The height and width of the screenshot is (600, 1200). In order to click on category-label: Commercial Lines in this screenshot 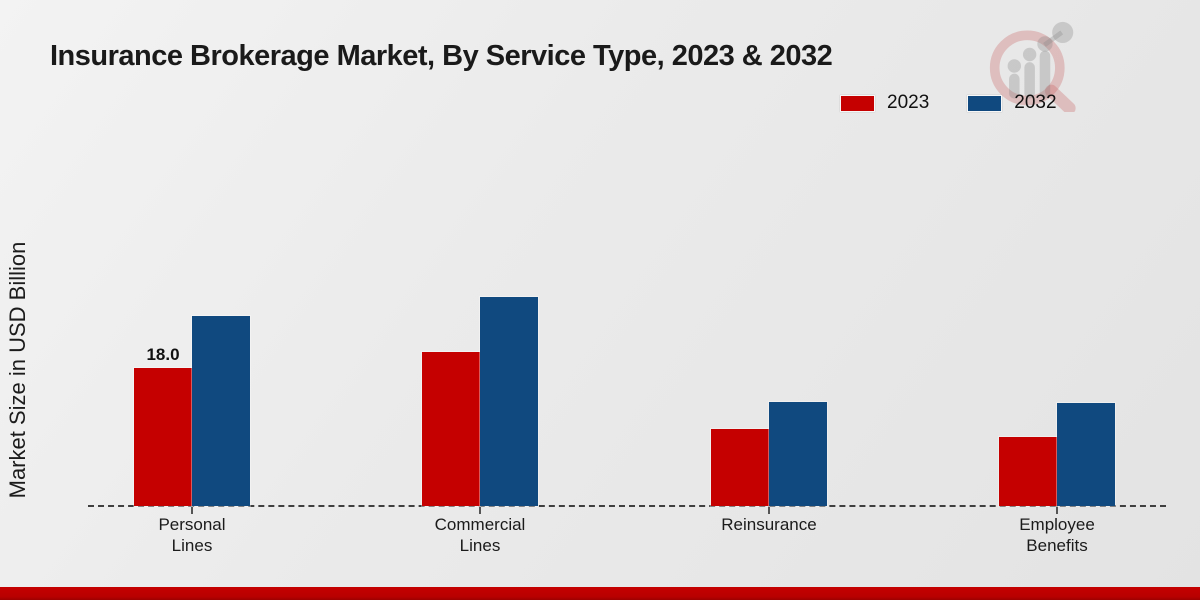, I will do `click(480, 535)`.